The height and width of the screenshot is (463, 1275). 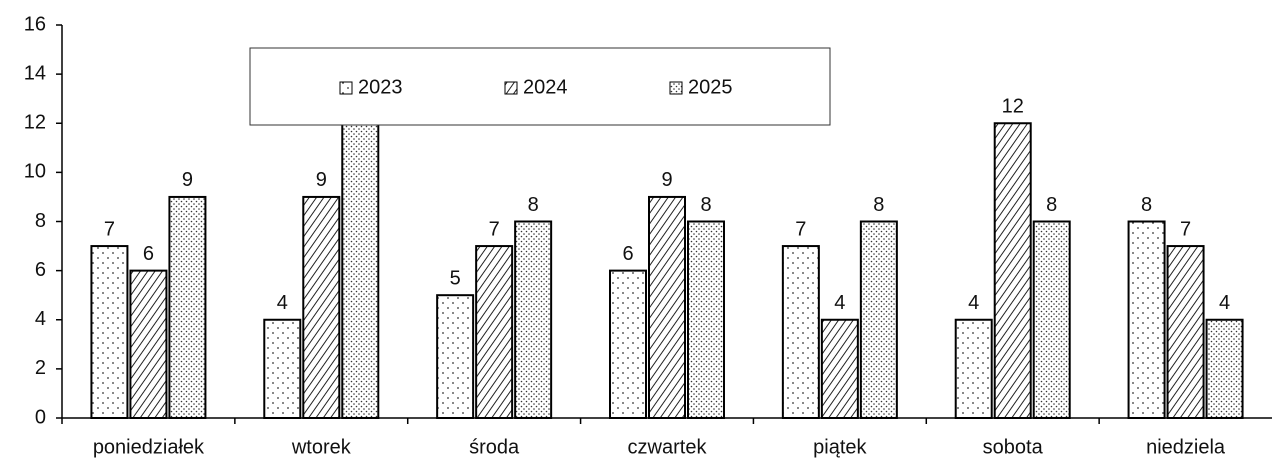 What do you see at coordinates (35, 24) in the screenshot?
I see `y-tick-label: 16` at bounding box center [35, 24].